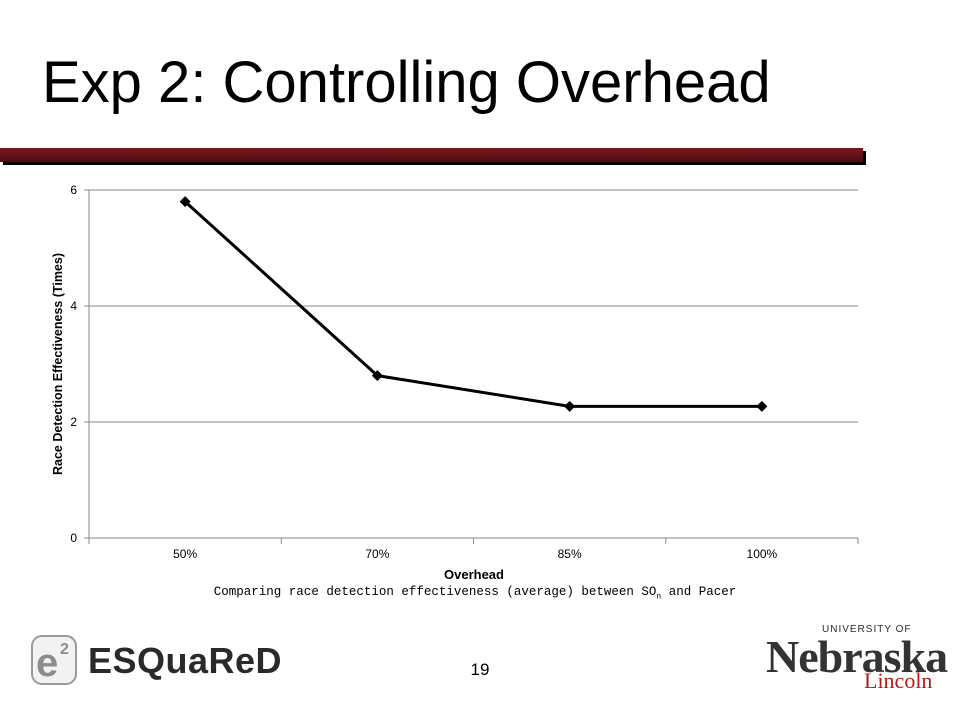  I want to click on page-number: 19, so click(480, 669).